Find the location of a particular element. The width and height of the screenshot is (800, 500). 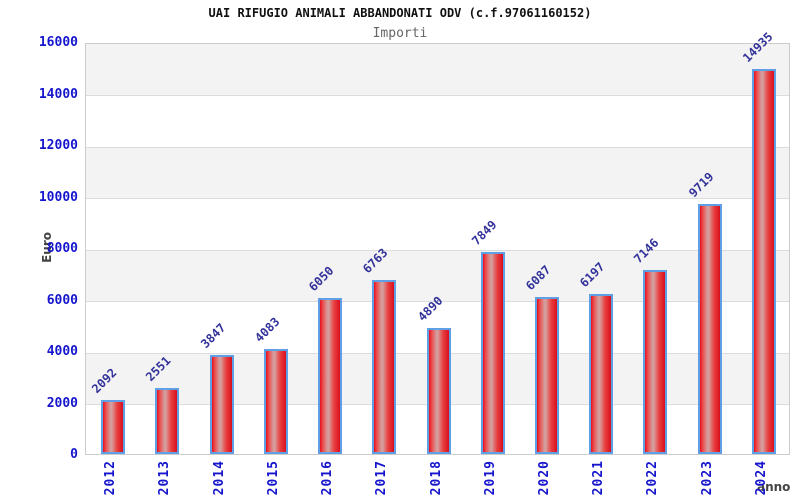

x-axis-title: anno is located at coordinates (774, 487).